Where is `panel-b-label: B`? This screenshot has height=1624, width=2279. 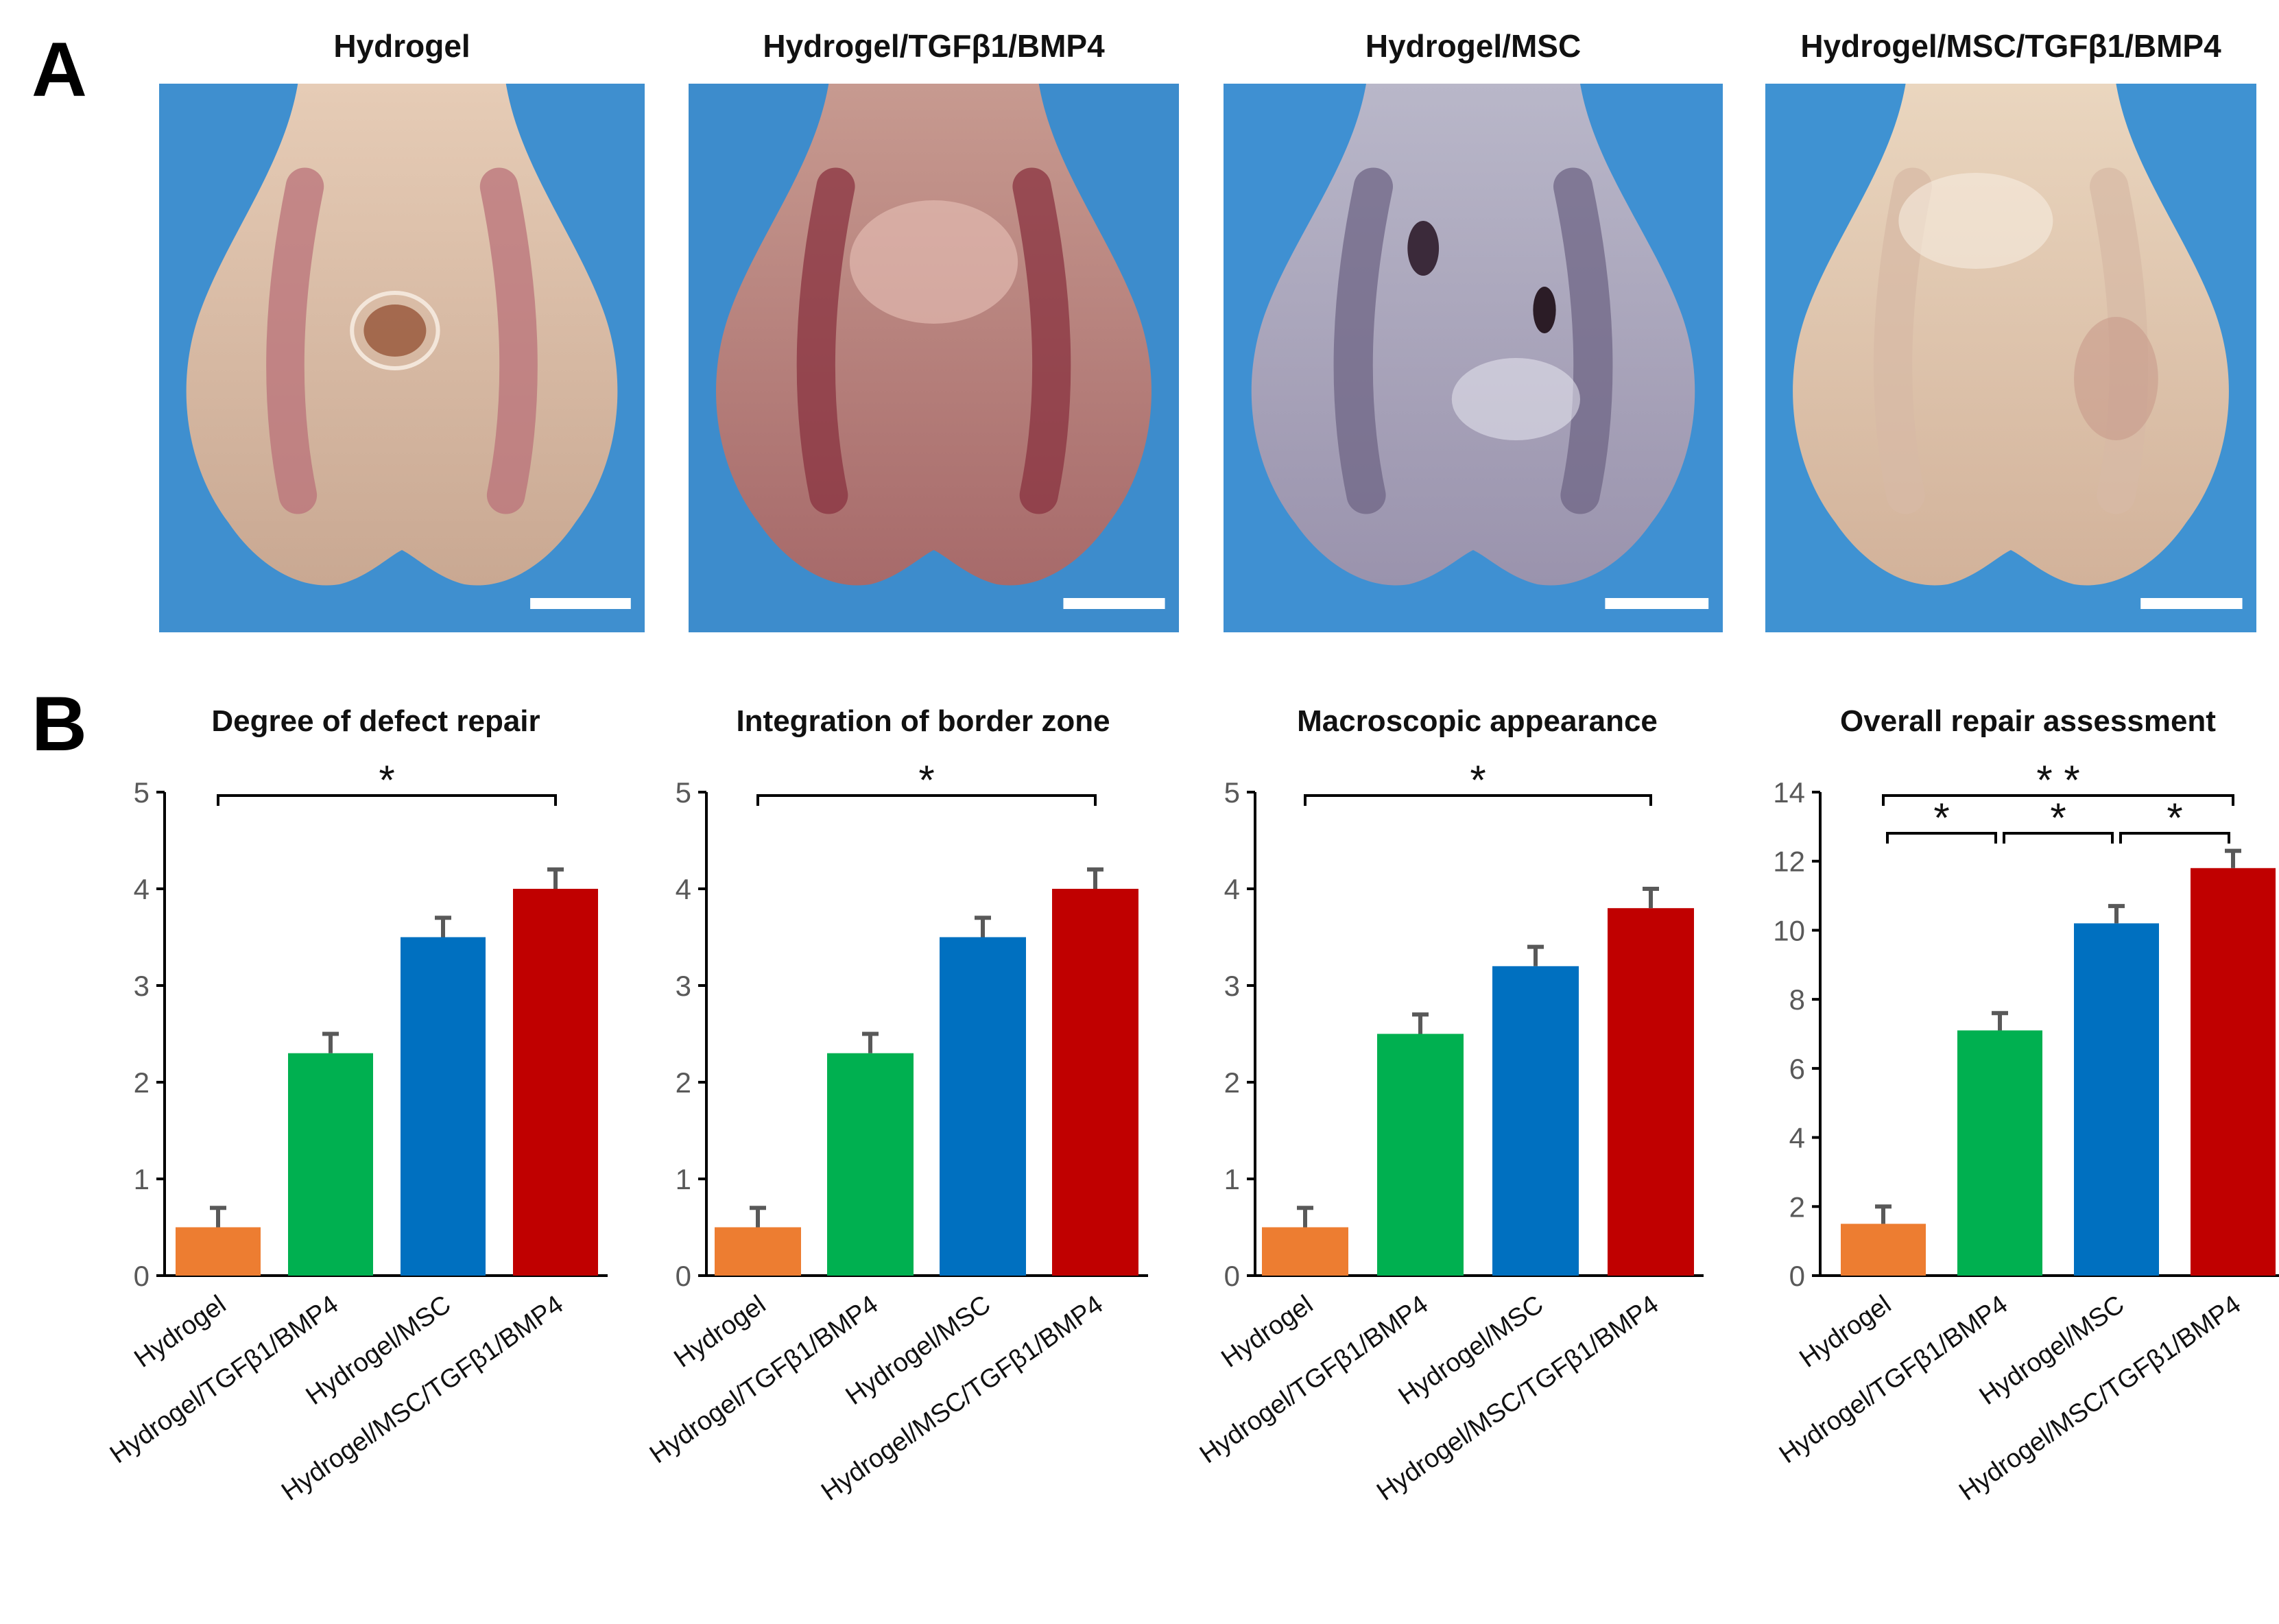
panel-b-label: B is located at coordinates (59, 724).